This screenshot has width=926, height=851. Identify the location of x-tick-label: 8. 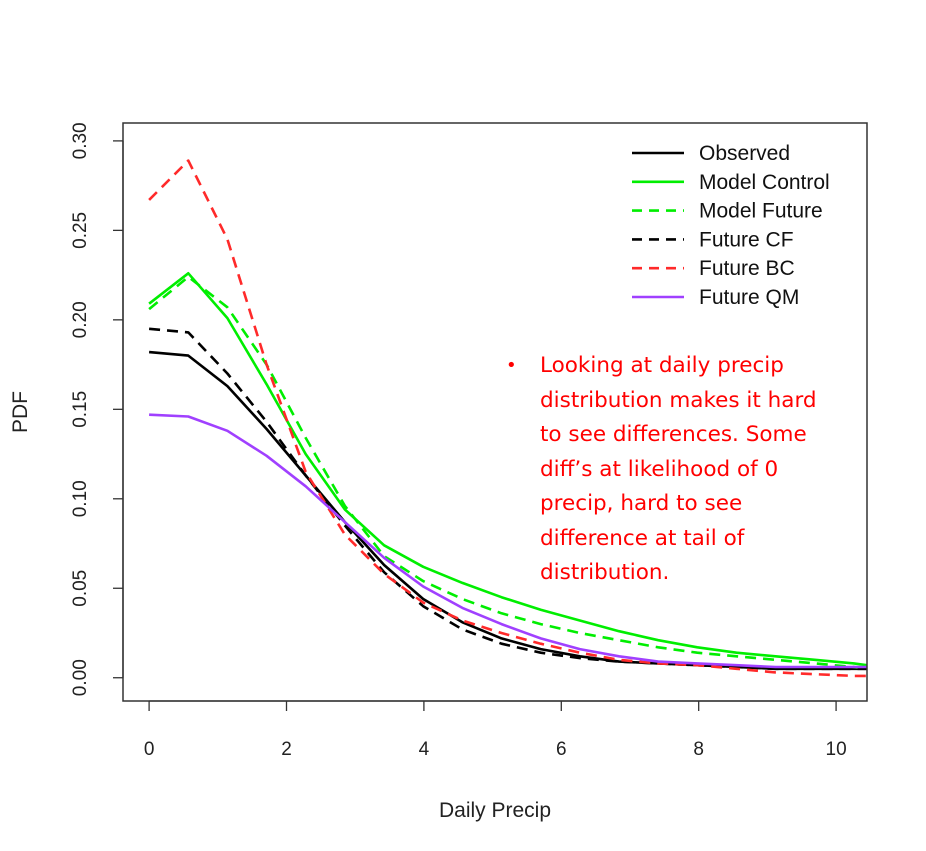
(698, 749).